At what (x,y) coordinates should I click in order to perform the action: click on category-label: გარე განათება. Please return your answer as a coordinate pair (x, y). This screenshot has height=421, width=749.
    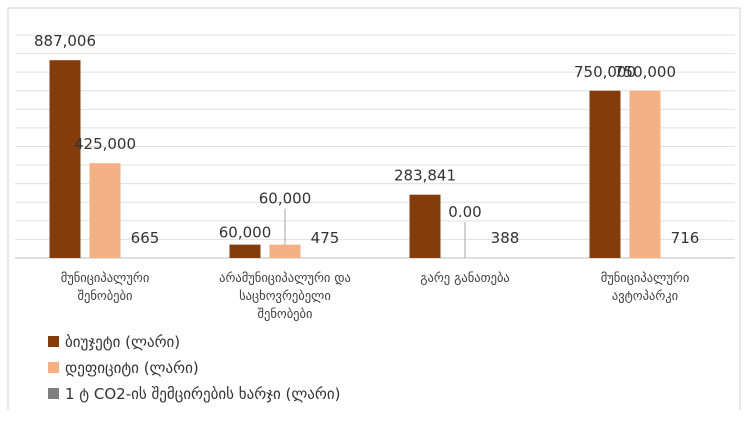
    Looking at the image, I should click on (465, 277).